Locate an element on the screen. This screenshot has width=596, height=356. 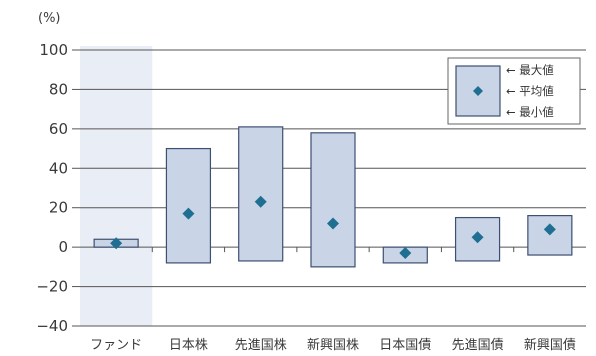
category-label: 日本国債 is located at coordinates (405, 345).